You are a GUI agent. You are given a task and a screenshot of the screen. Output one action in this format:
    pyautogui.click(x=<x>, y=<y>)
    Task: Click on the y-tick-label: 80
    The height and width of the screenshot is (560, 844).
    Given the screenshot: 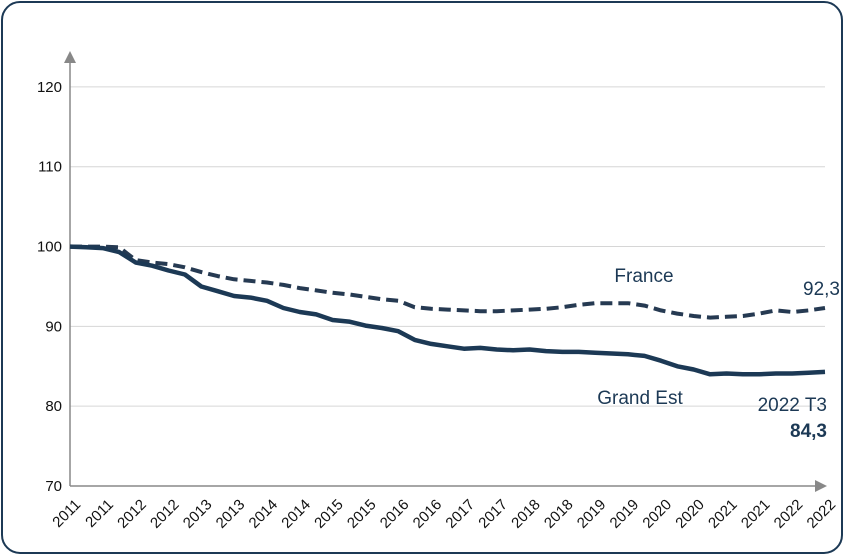 What is the action you would take?
    pyautogui.click(x=53, y=406)
    